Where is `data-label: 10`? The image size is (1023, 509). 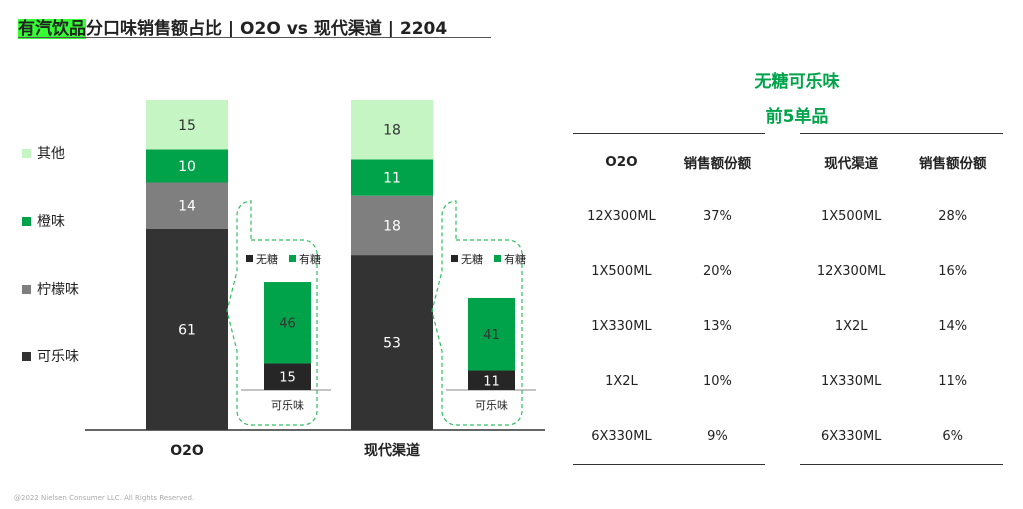
data-label: 10 is located at coordinates (187, 167).